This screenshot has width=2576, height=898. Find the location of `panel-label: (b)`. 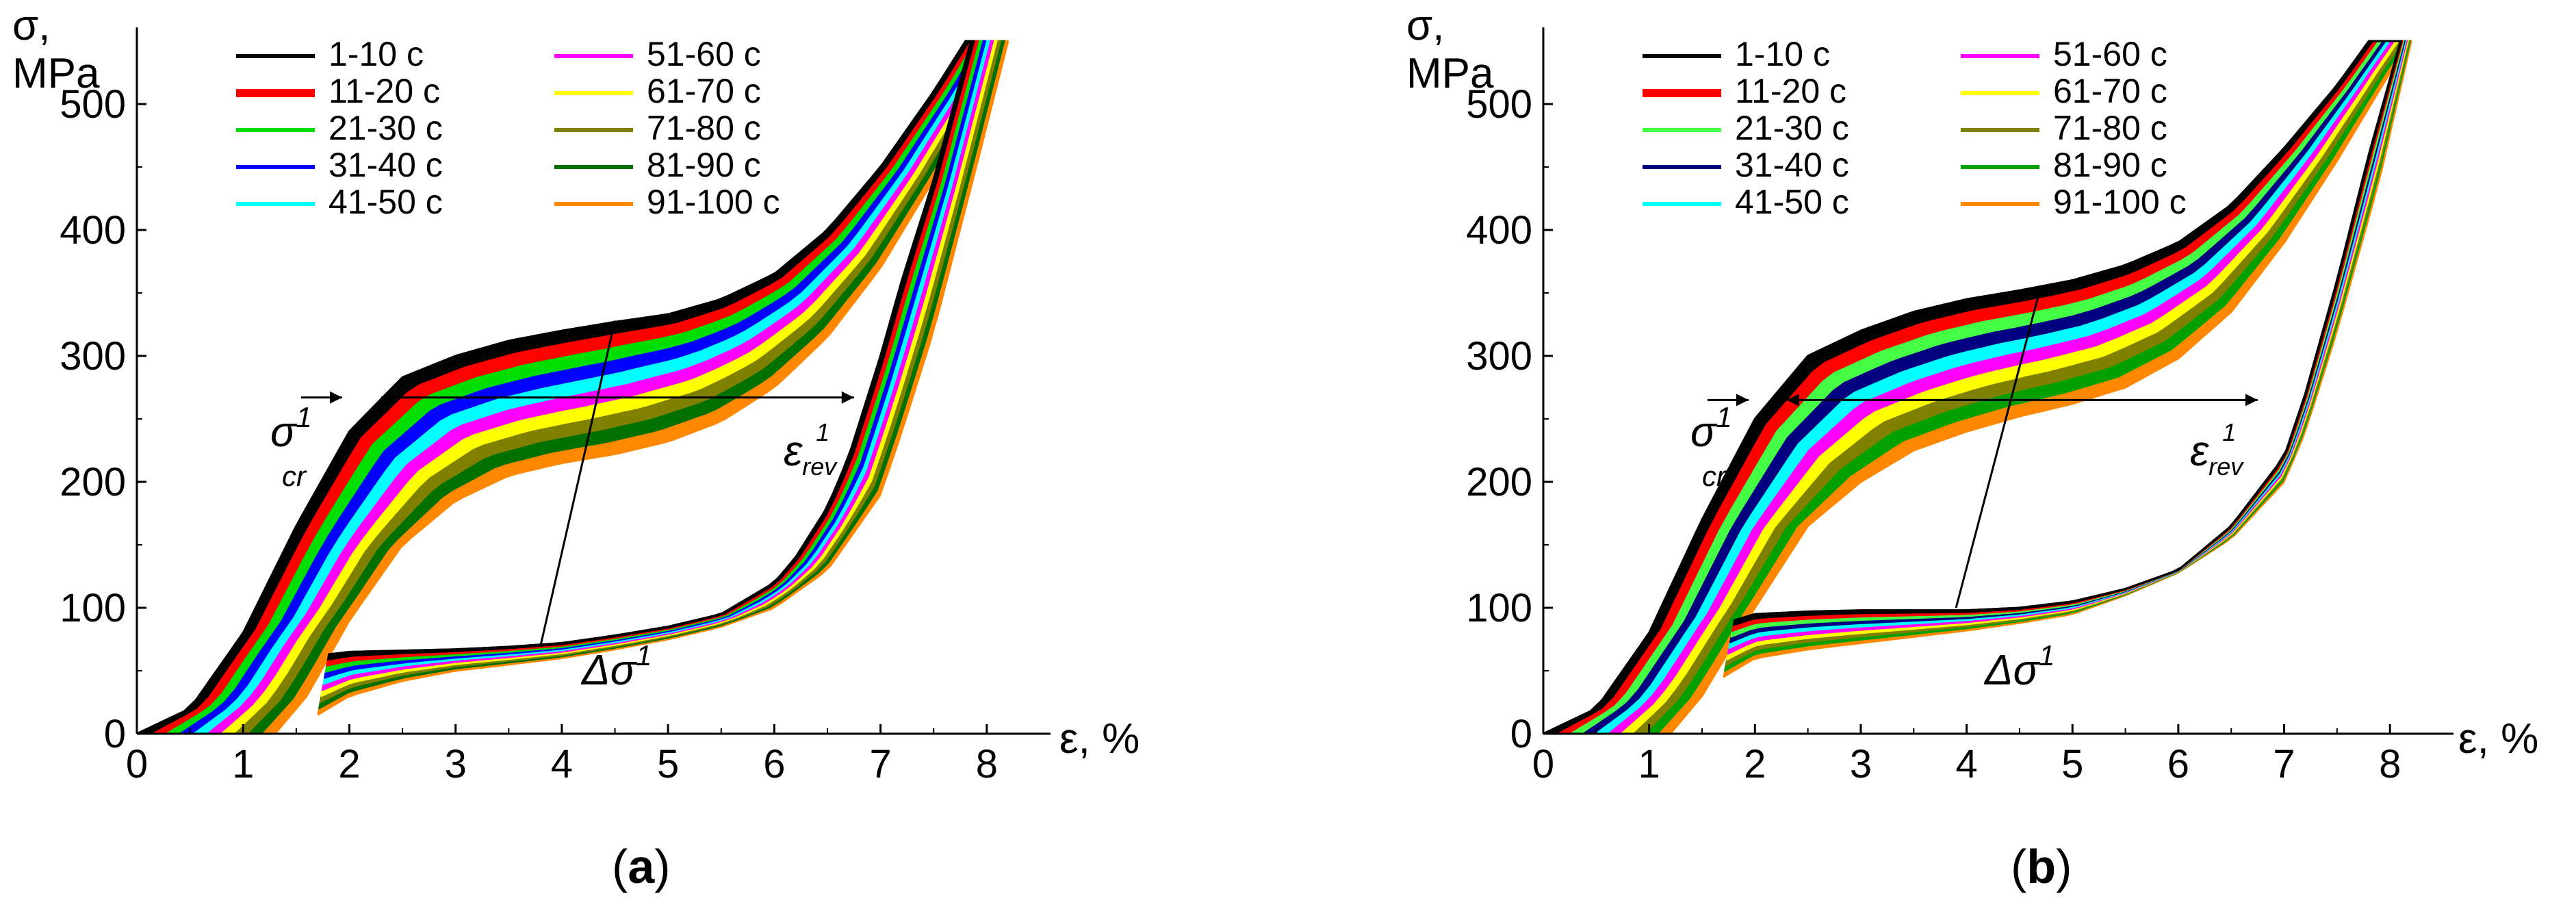

panel-label: (b) is located at coordinates (2042, 866).